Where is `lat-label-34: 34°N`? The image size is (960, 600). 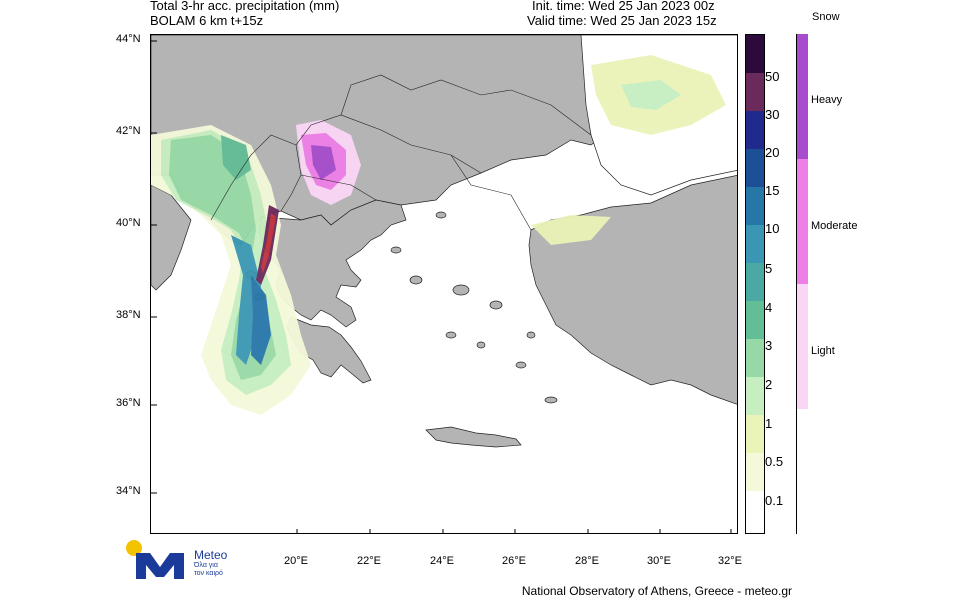 lat-label-34: 34°N is located at coordinates (128, 491).